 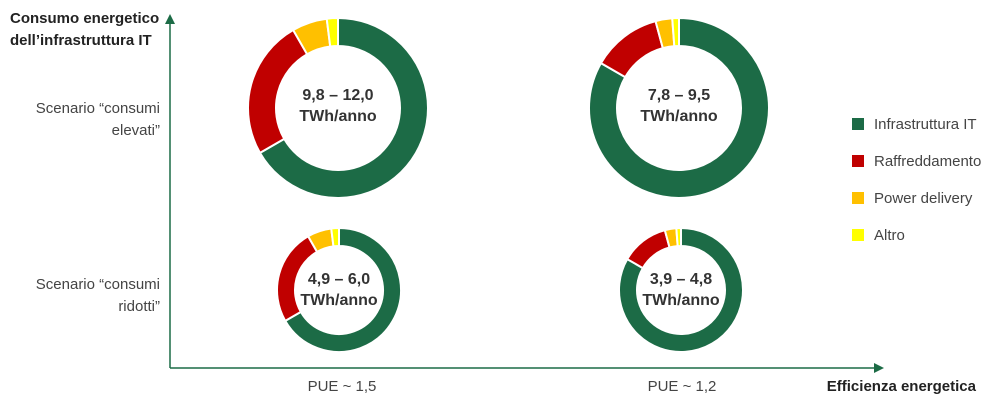 What do you see at coordinates (682, 386) in the screenshot?
I see `column-label-pue-1-2: PUE ~ 1,2` at bounding box center [682, 386].